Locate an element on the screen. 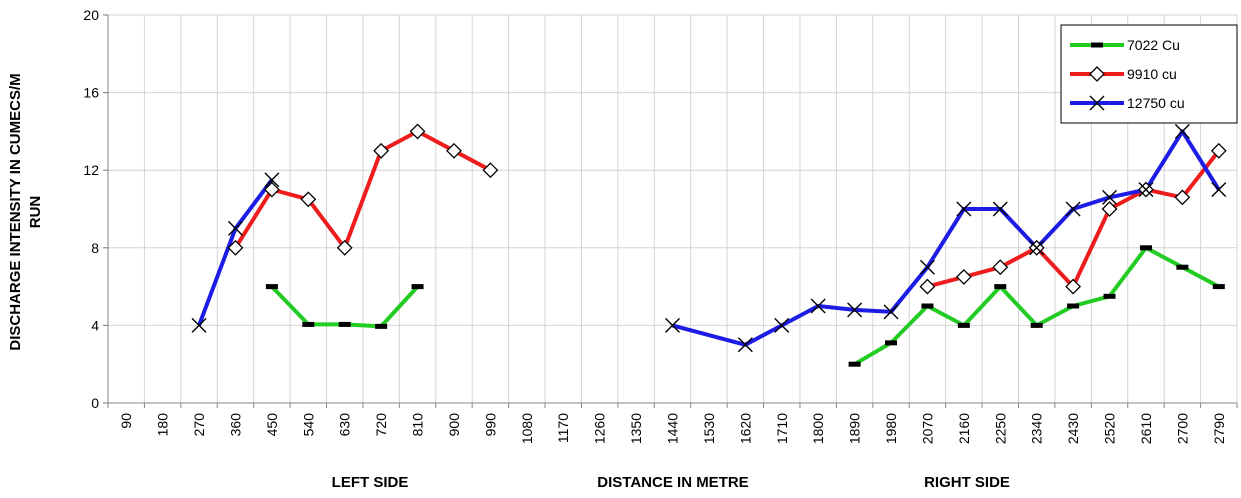  y-tick-label: 4 is located at coordinates (95, 325).